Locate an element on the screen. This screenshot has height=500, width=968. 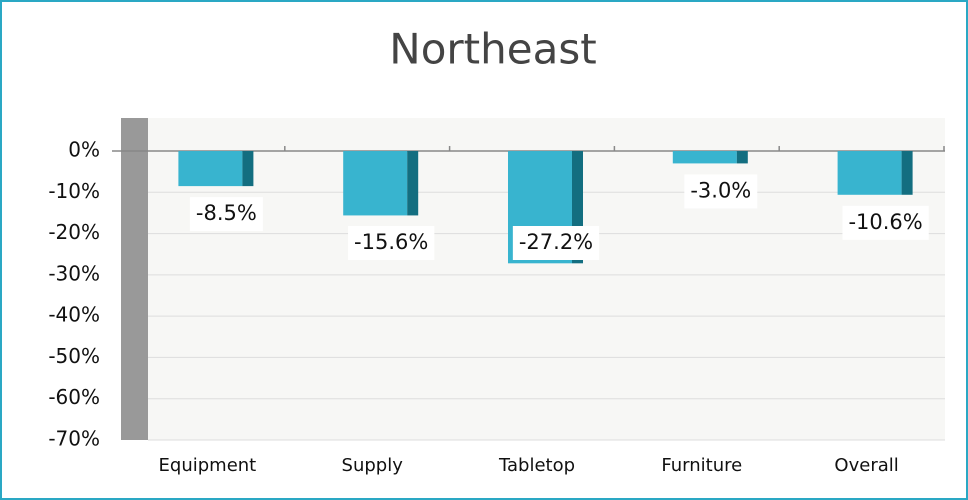
y-tick-label: -20% is located at coordinates (74, 232).